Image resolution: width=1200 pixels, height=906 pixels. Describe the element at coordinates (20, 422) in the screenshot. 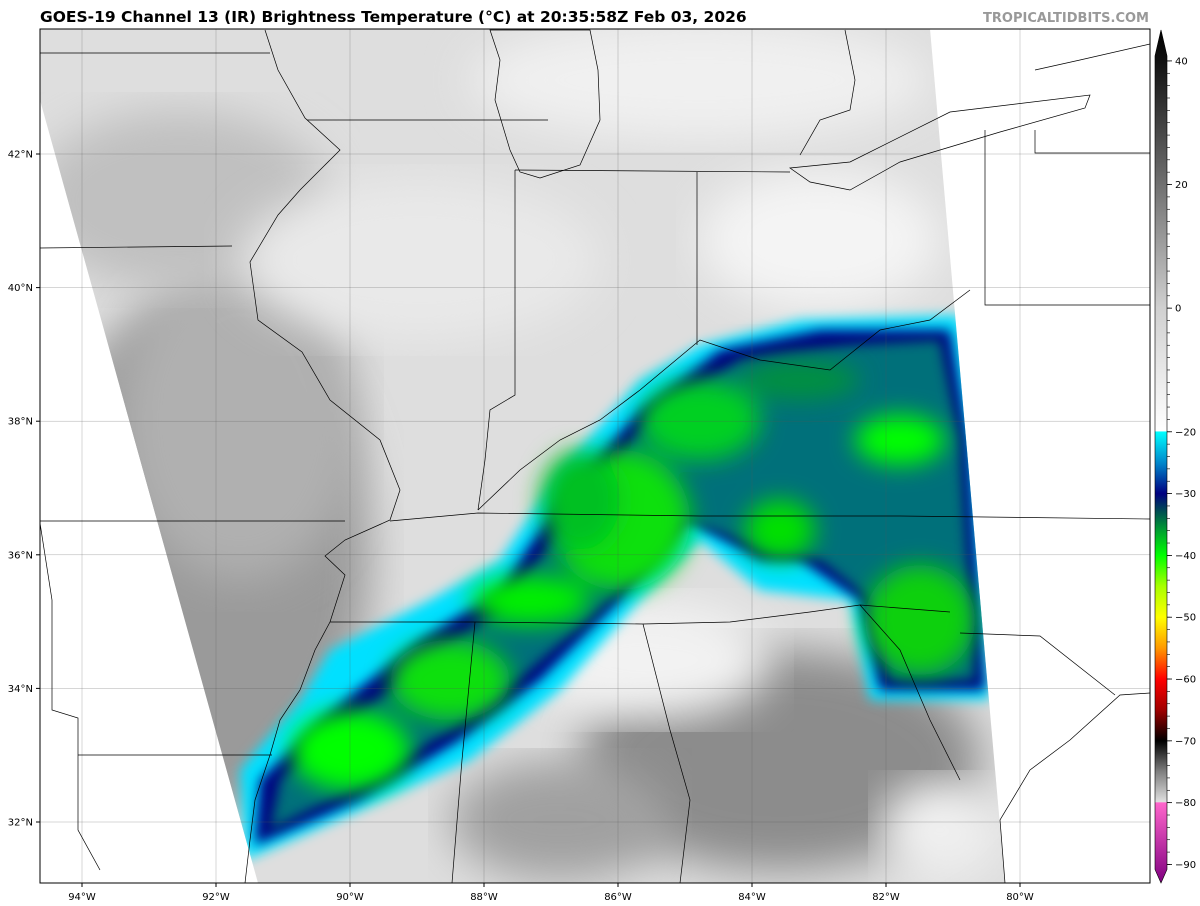

I see `latitude-label: 38°N` at that location.